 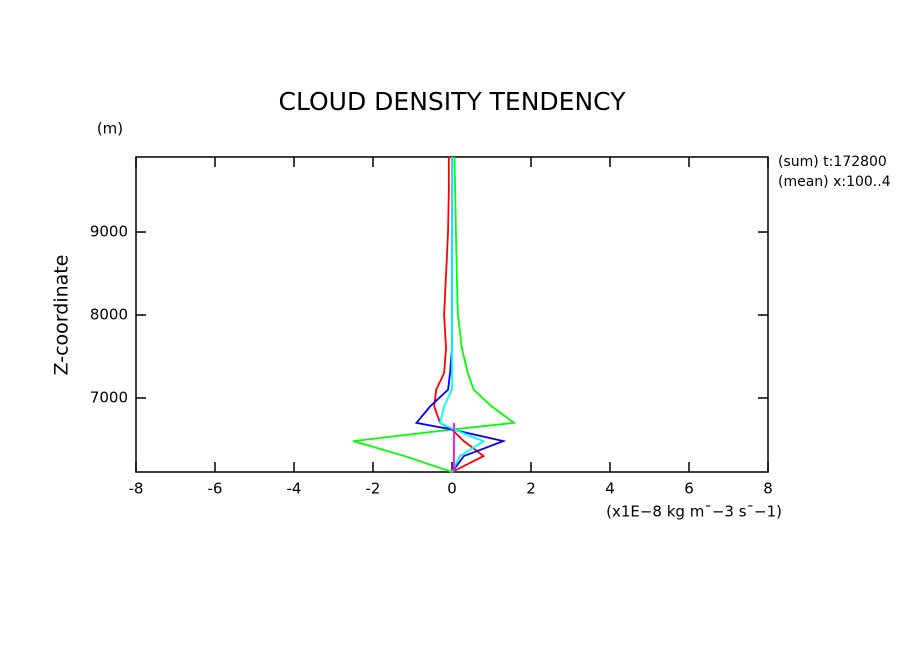 I want to click on x-tick-label: 0, so click(x=452, y=489).